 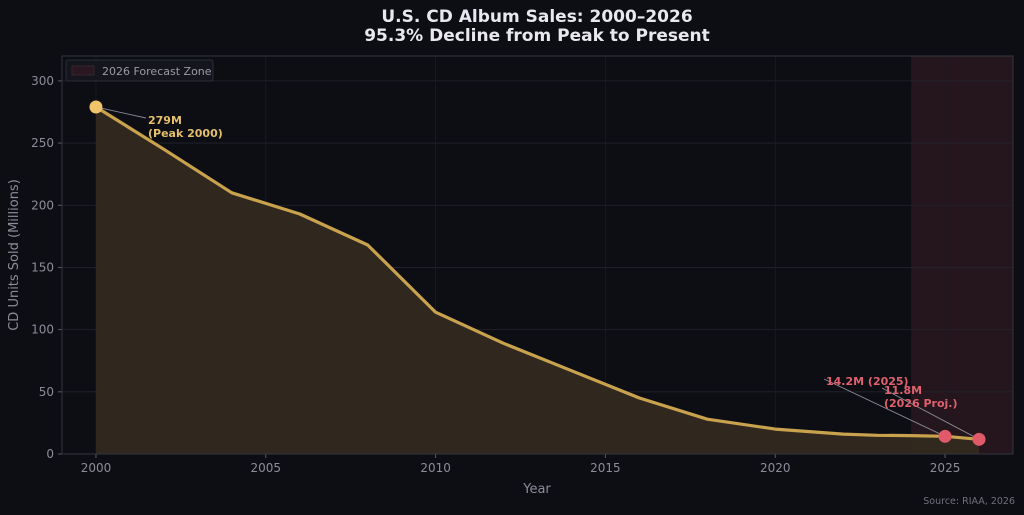 I want to click on legend: 2026 Forecast Zone, so click(x=139, y=70).